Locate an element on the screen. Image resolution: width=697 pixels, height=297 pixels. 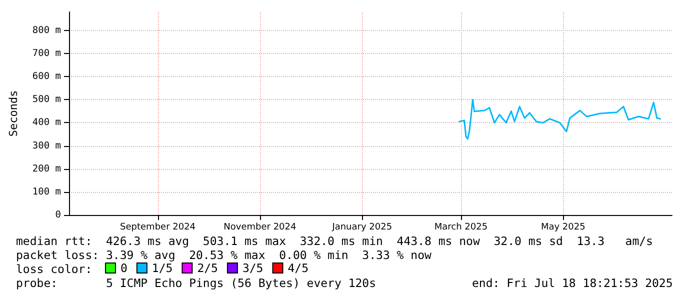
y-tick-label: 400 m is located at coordinates (47, 122).